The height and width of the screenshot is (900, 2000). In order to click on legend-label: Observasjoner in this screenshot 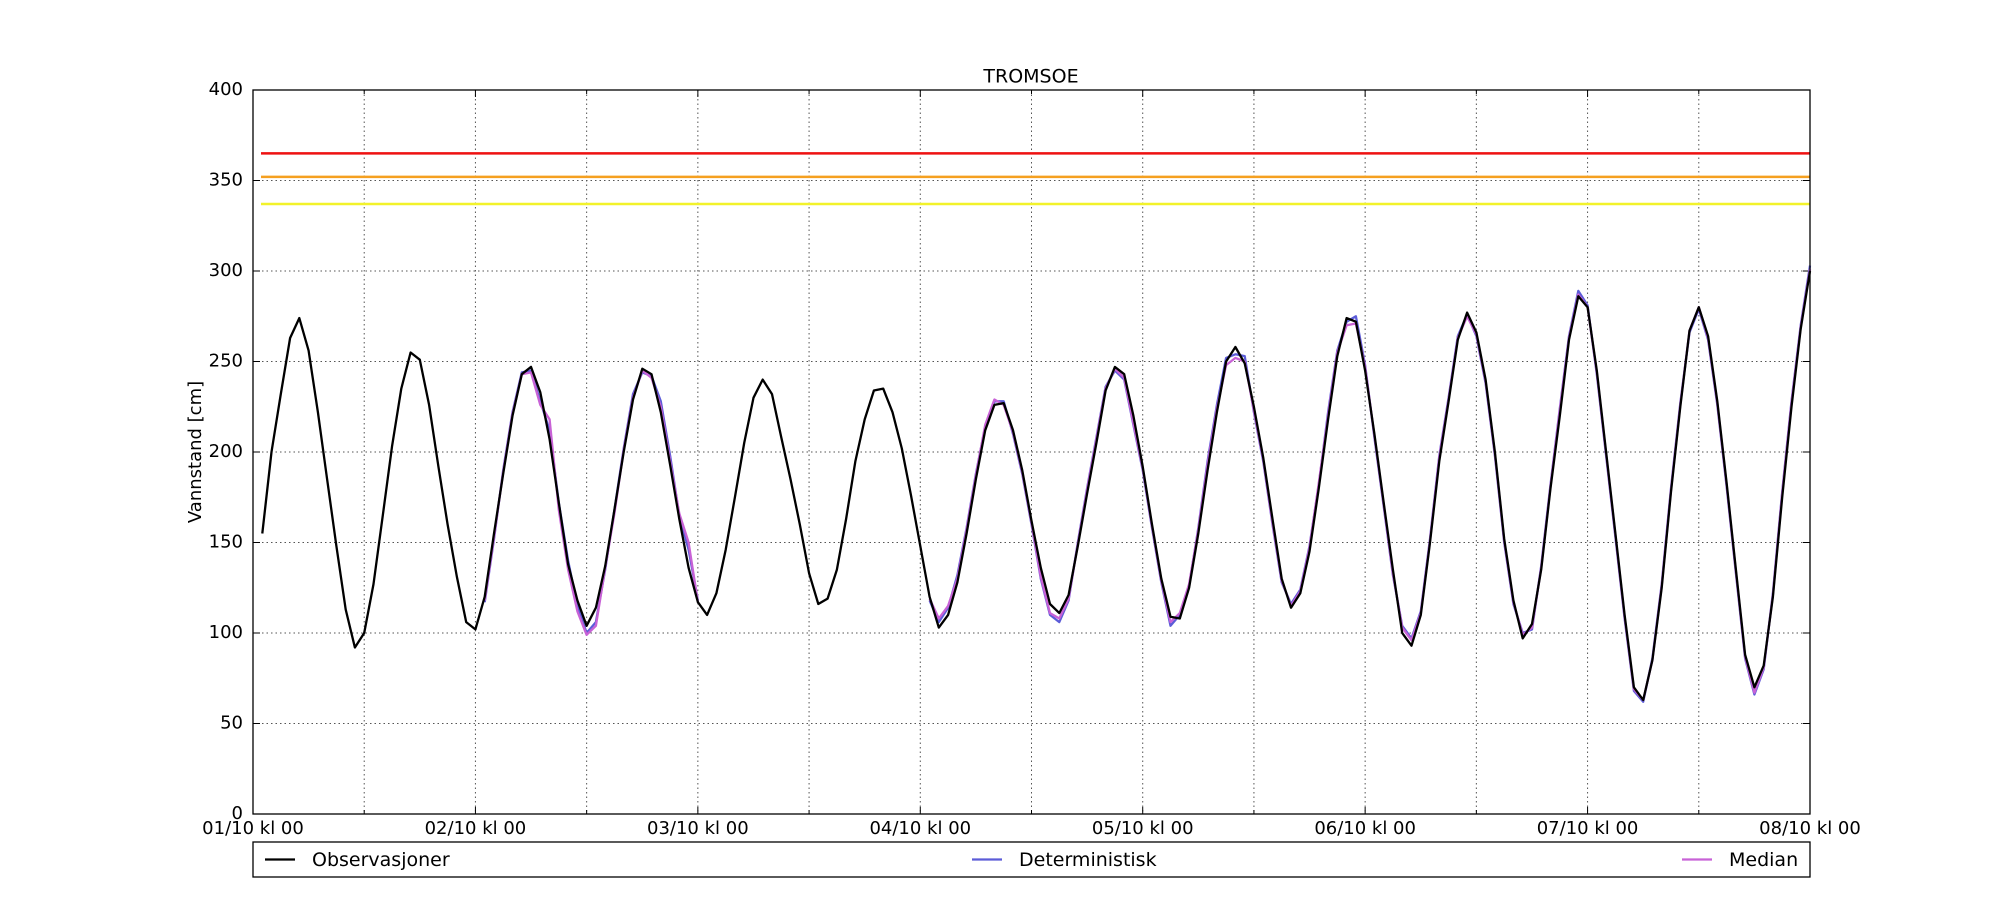, I will do `click(381, 860)`.